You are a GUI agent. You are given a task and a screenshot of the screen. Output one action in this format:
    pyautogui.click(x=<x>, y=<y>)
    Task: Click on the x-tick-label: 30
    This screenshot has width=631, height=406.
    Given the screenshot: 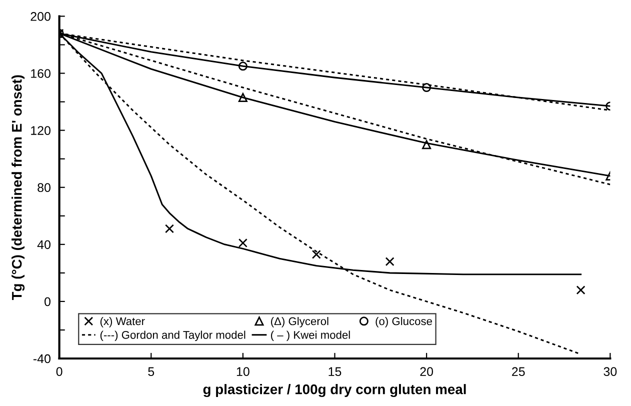 What is the action you would take?
    pyautogui.click(x=610, y=371)
    